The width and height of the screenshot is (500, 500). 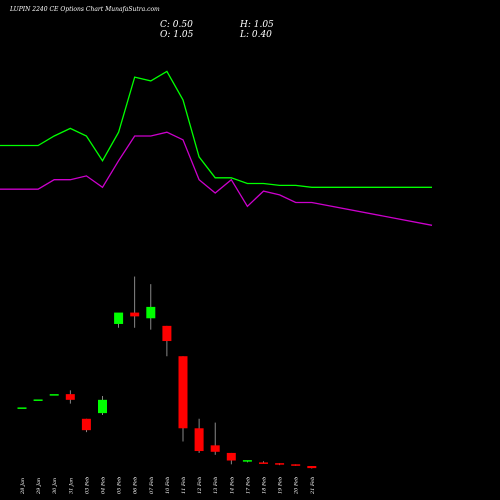 I want to click on x-tick-label: 20 Feb, so click(x=297, y=486).